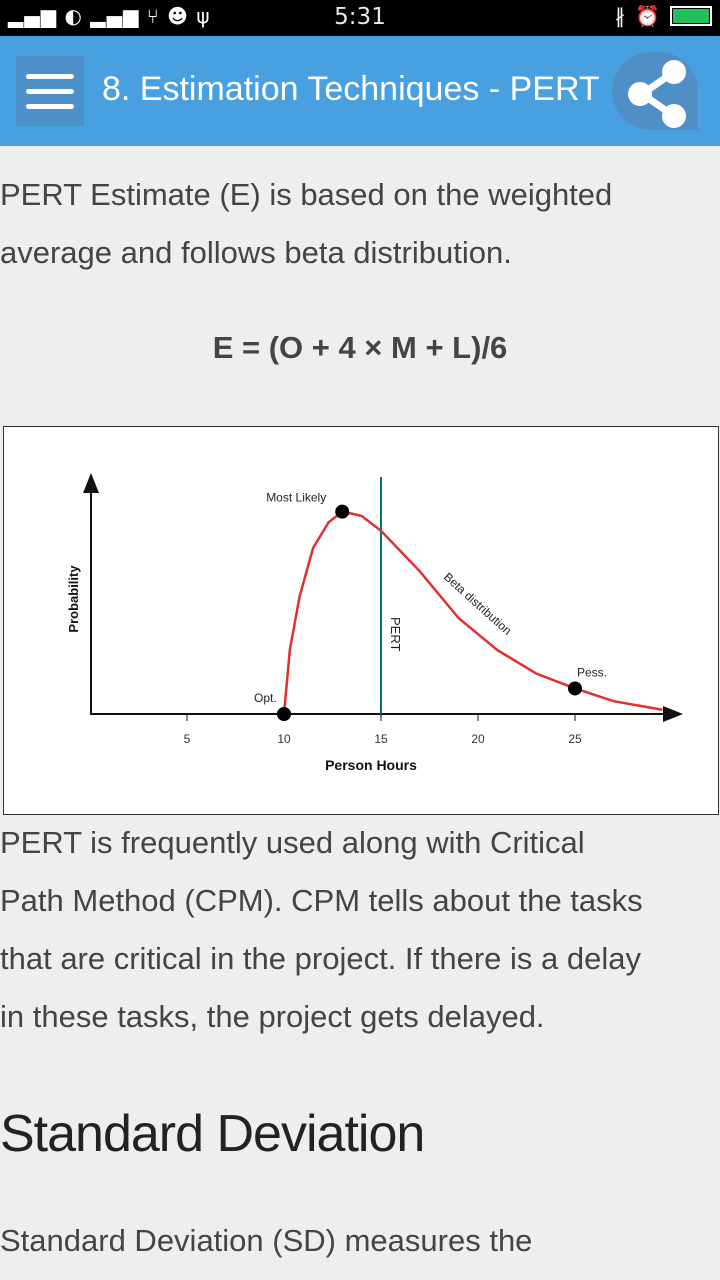 This screenshot has width=720, height=1280. I want to click on status-bar: ▂▄▆ ◐ ▂▄▆ ⑂ ☻ ψ 5:31 ∦ ⏰, so click(360, 18).